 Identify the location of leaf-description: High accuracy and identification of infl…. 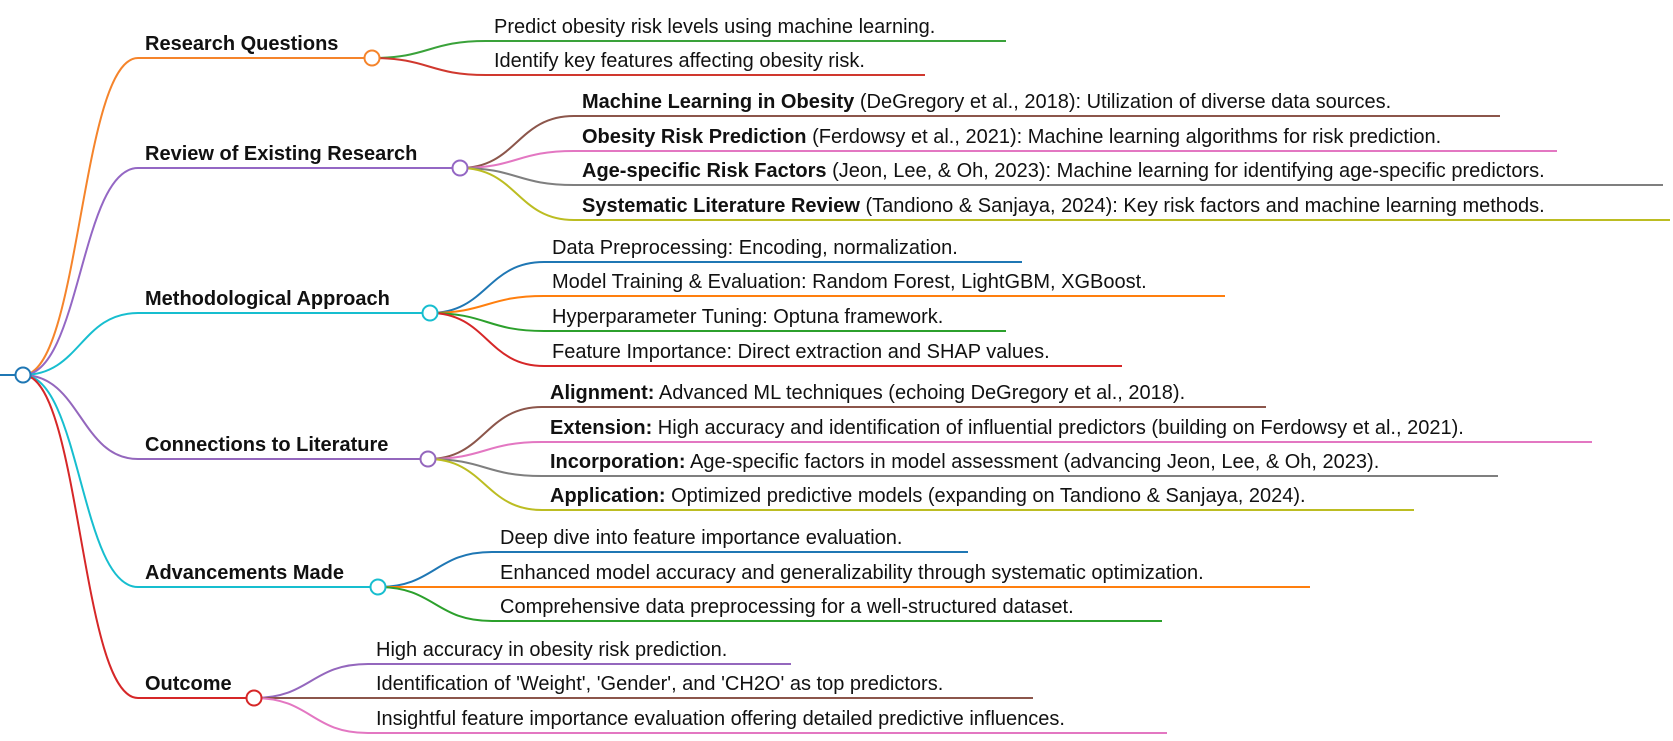
(1058, 428).